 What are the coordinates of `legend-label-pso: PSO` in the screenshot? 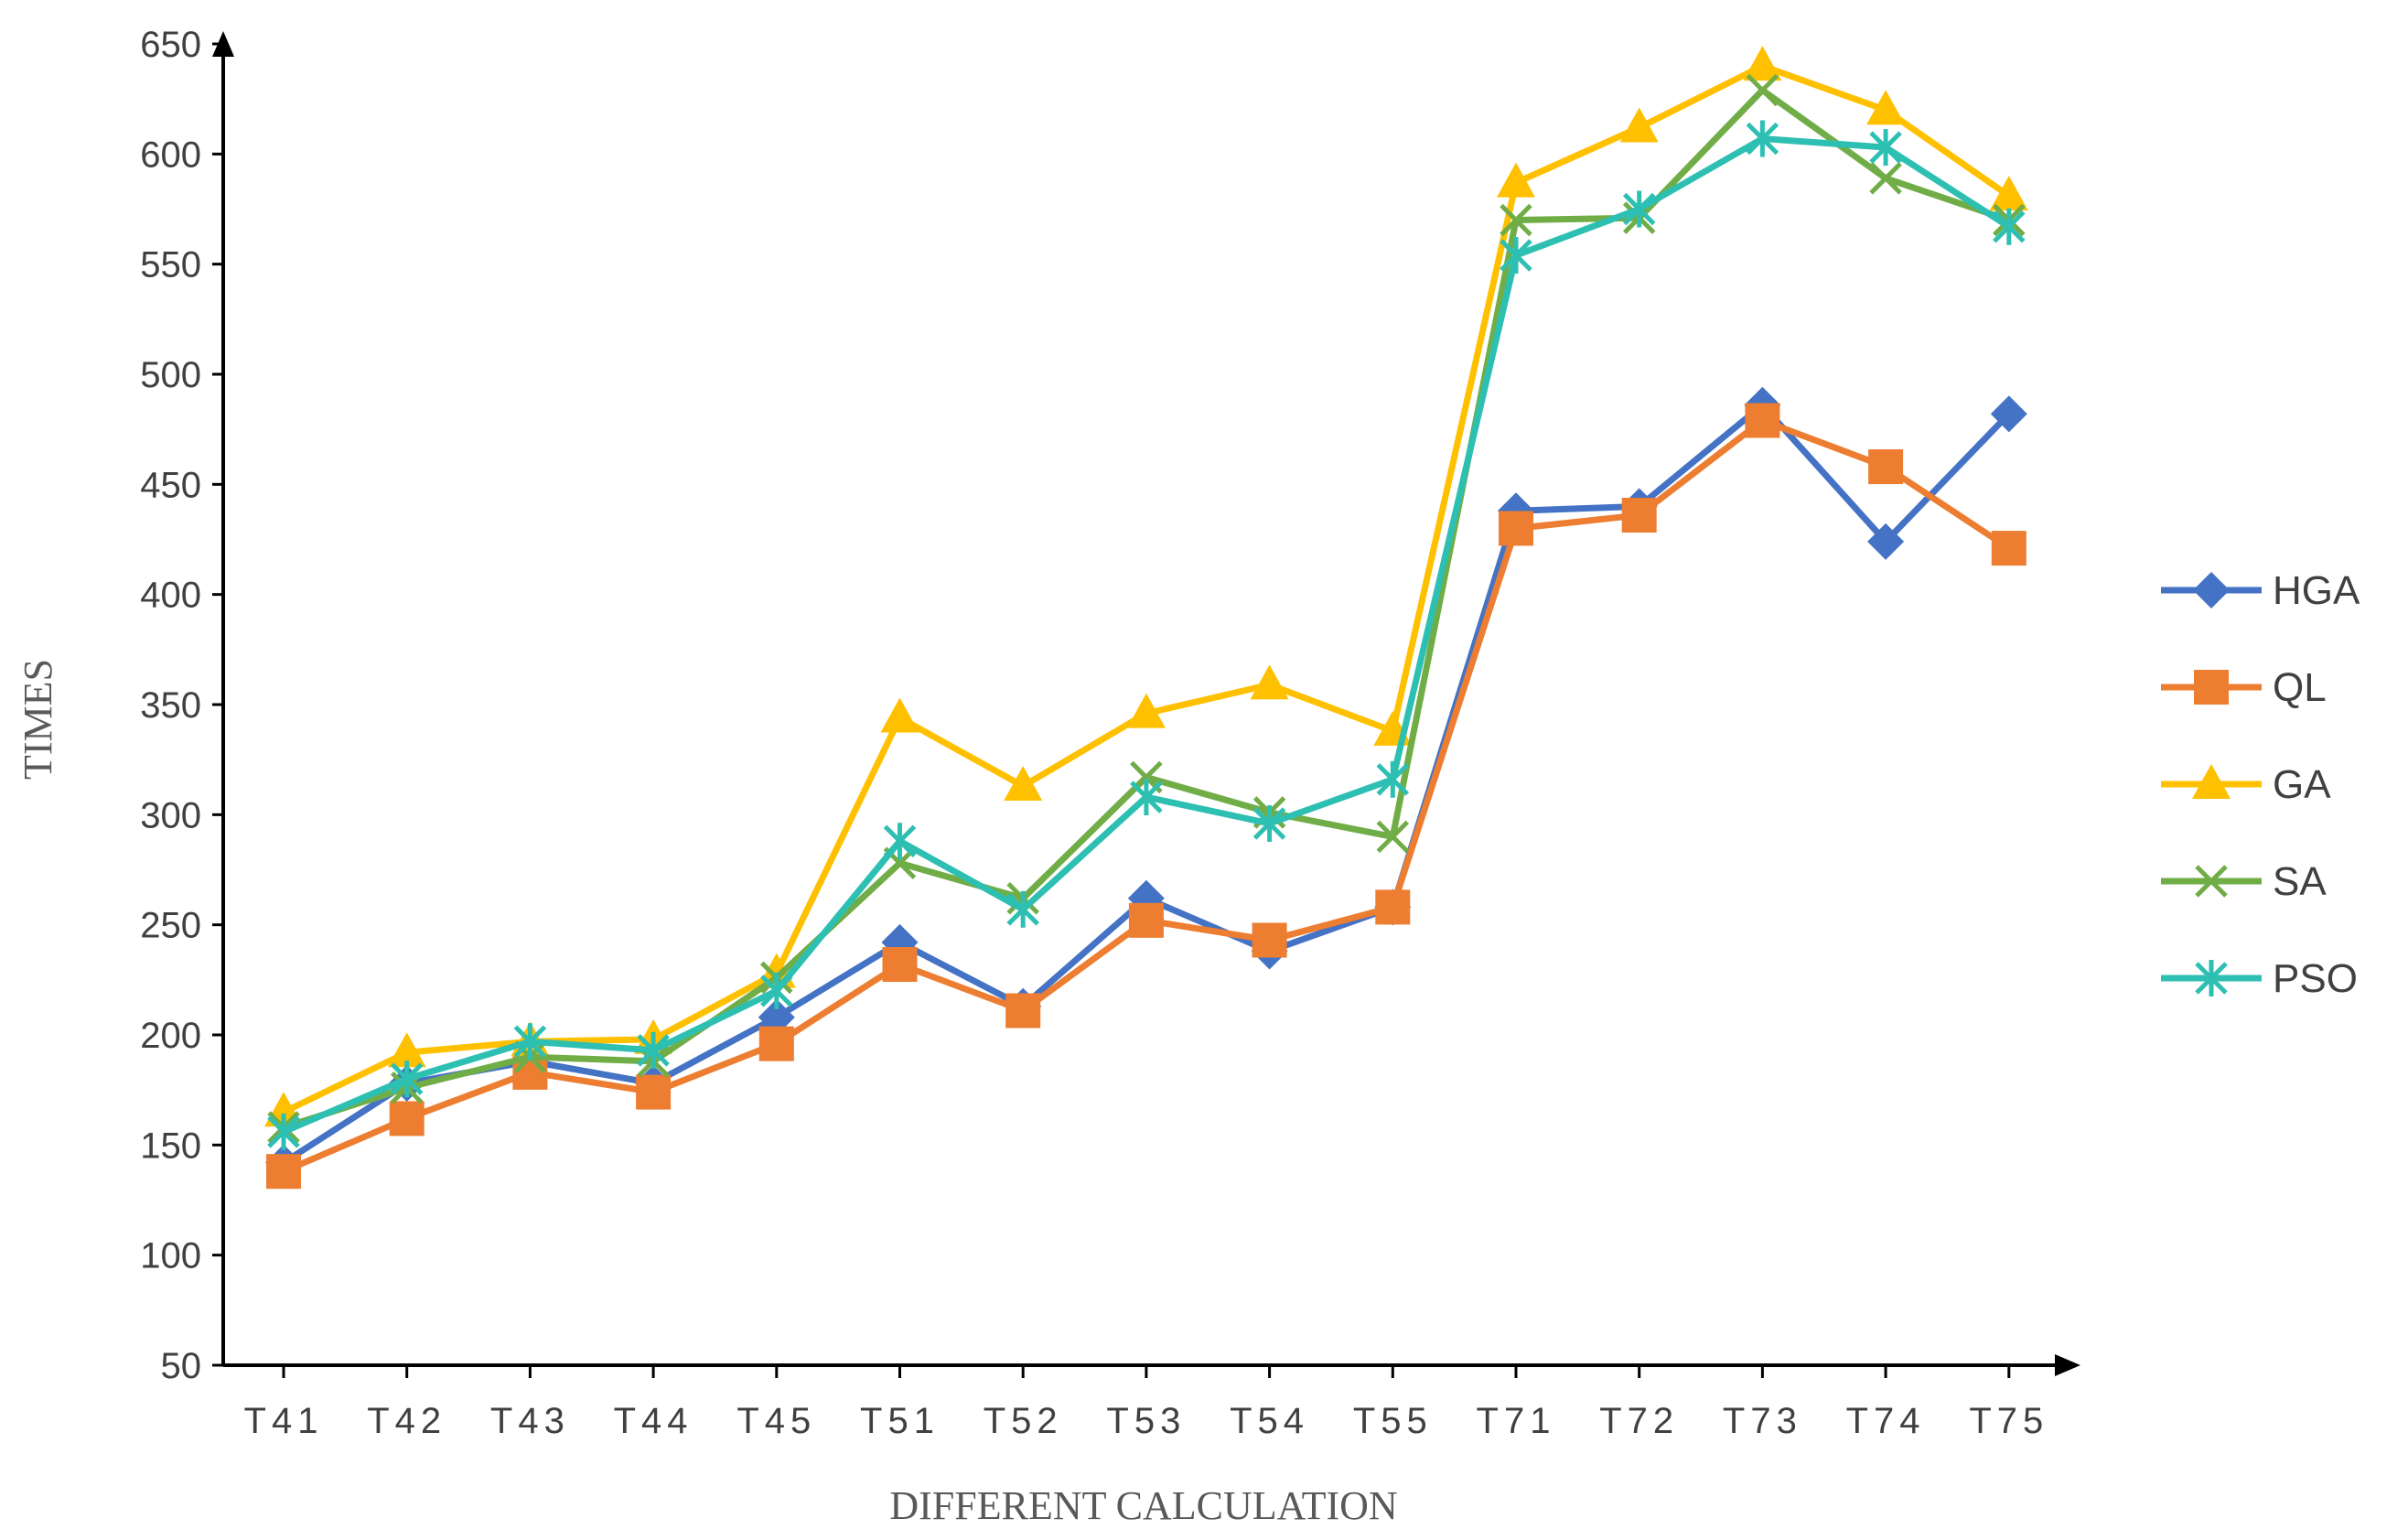 It's located at (2315, 978).